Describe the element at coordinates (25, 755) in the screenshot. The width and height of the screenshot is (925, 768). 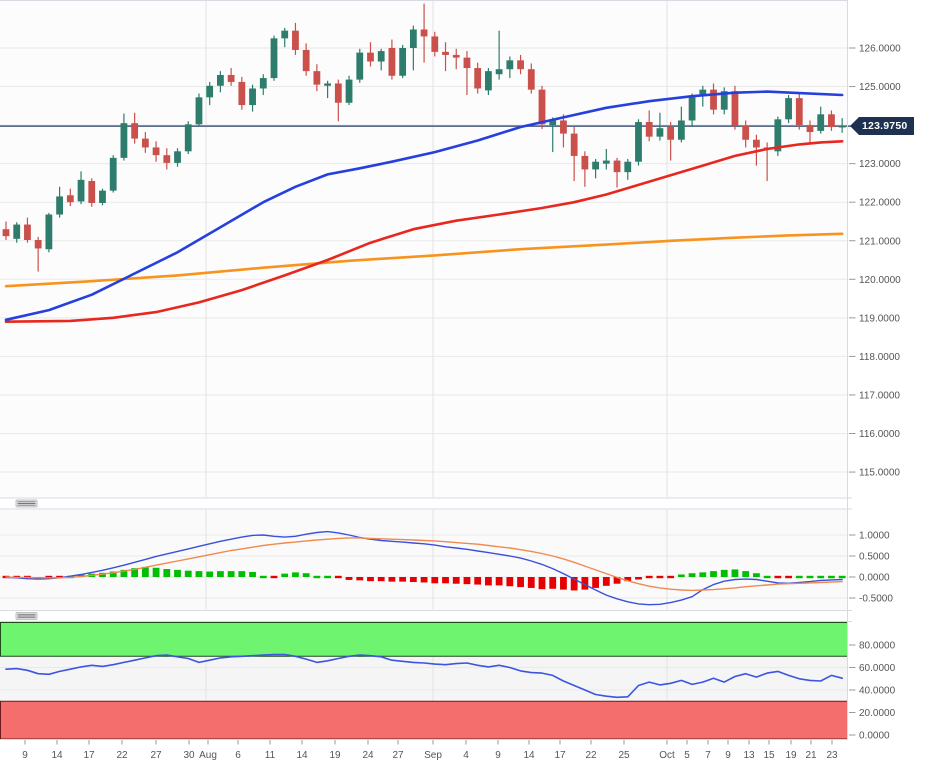
I see `time-axis-label: 9` at that location.